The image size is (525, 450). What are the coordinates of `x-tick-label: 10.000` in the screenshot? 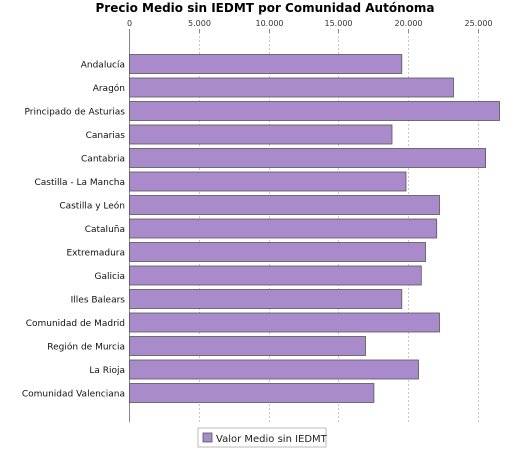 It's located at (270, 23).